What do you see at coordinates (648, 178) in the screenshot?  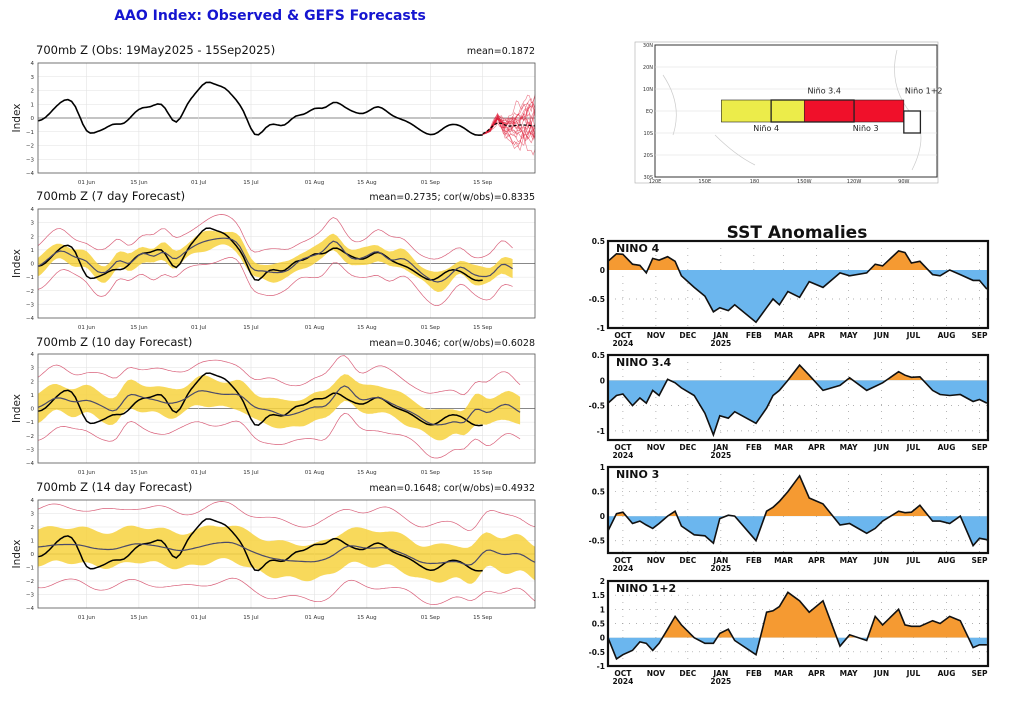 I see `lat-label: 30S` at bounding box center [648, 178].